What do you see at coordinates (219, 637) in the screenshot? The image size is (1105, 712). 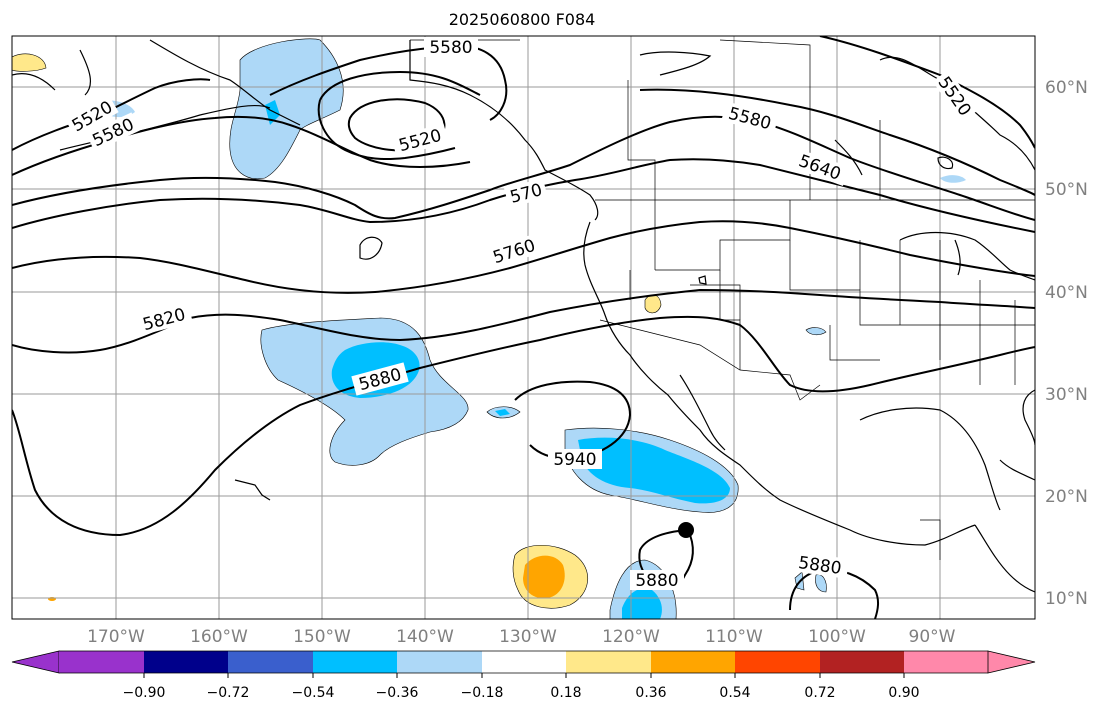 I see `lon-label: 160°W` at bounding box center [219, 637].